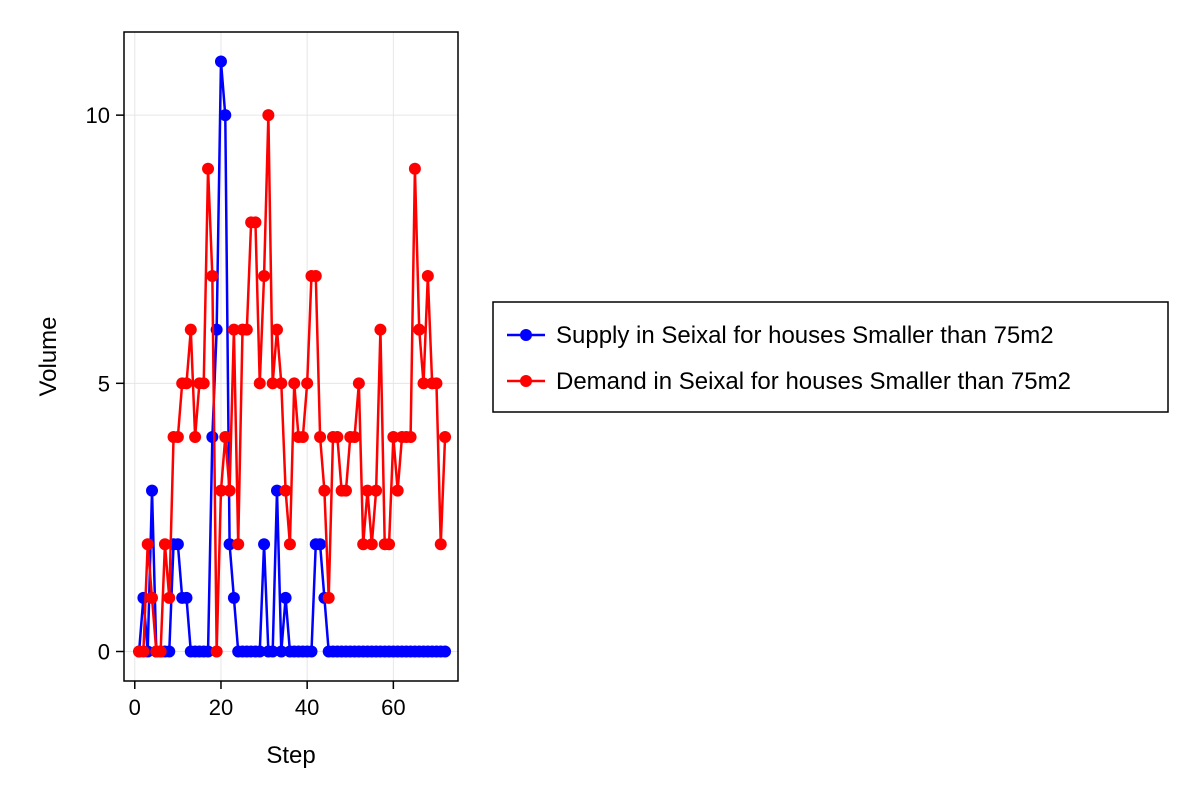 The image size is (1200, 800). Describe the element at coordinates (48, 356) in the screenshot. I see `y-axis-label: Volume` at that location.